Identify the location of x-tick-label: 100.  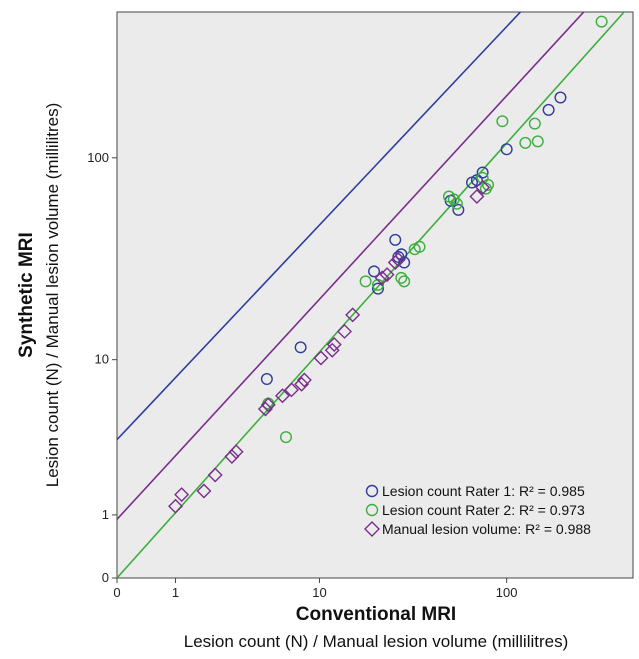
(507, 592).